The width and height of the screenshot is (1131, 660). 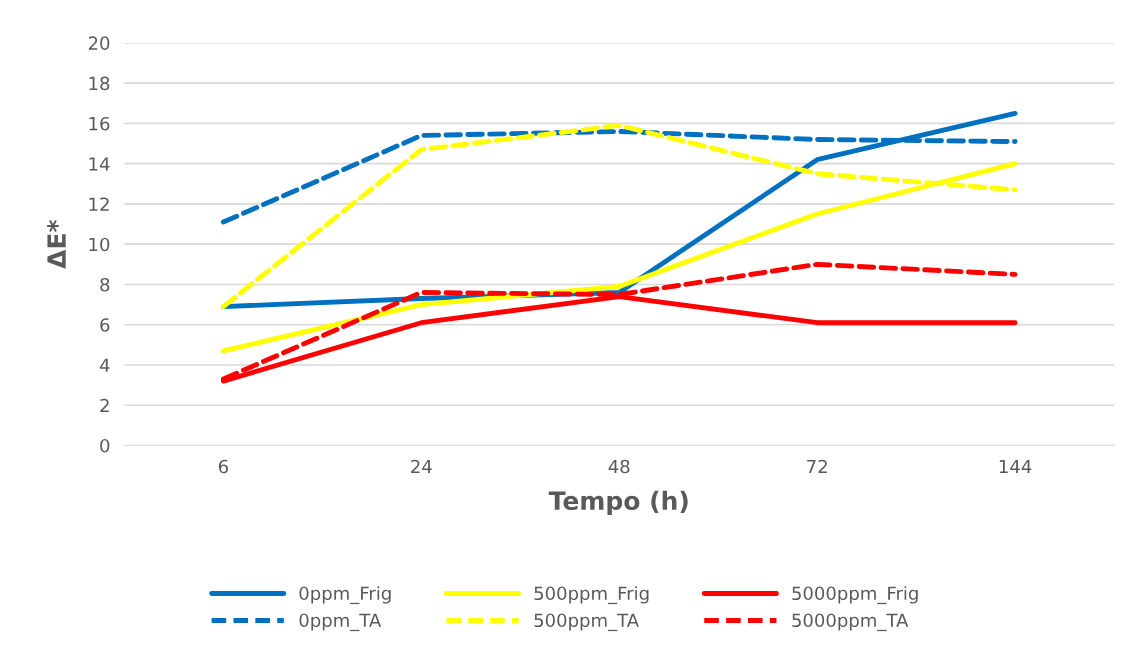 What do you see at coordinates (99, 164) in the screenshot?
I see `y-tick-label: 14` at bounding box center [99, 164].